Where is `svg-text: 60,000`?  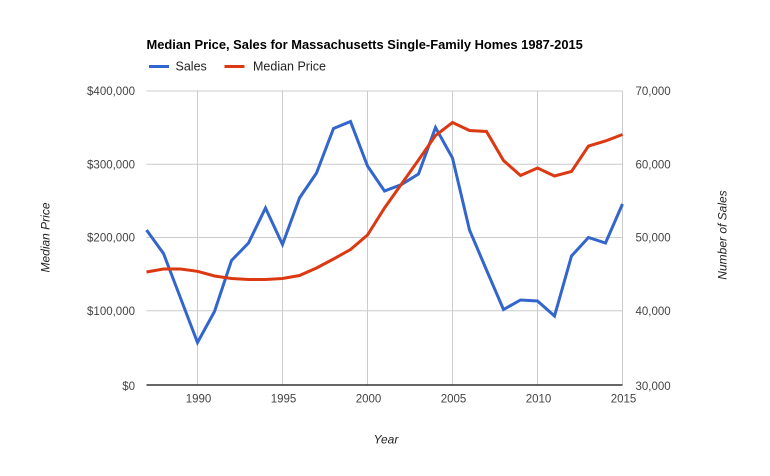 svg-text: 60,000 is located at coordinates (653, 165).